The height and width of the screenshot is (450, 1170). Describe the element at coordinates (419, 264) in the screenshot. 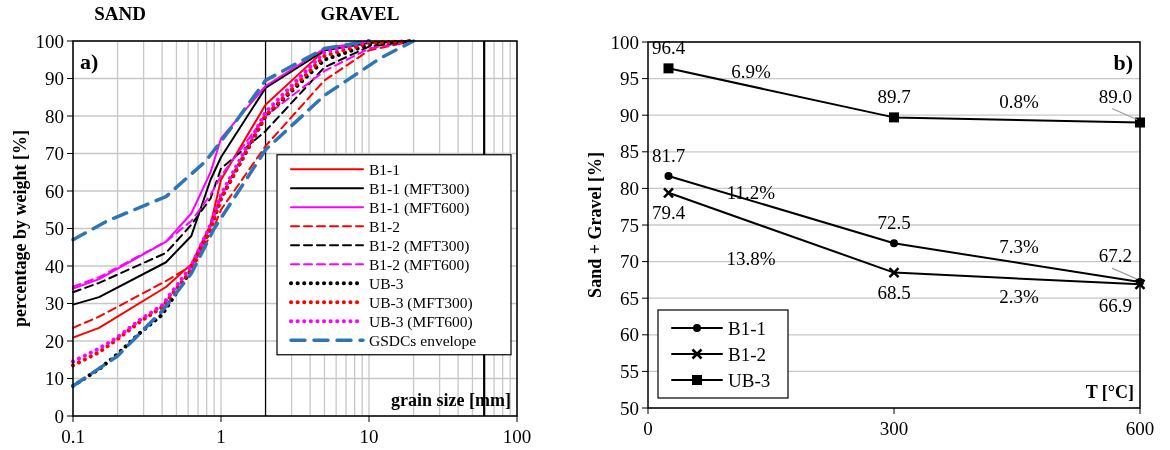

I see `legend-label: B1-2 (MFT600)` at that location.